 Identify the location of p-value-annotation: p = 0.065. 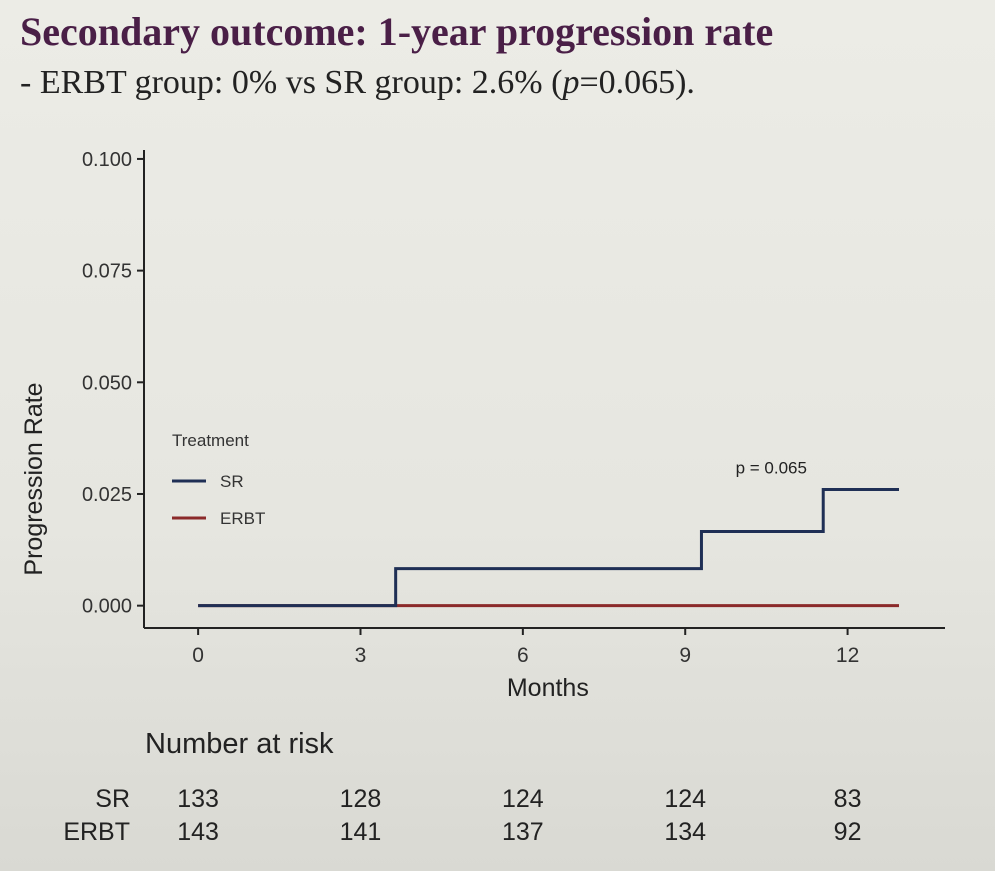
(771, 467).